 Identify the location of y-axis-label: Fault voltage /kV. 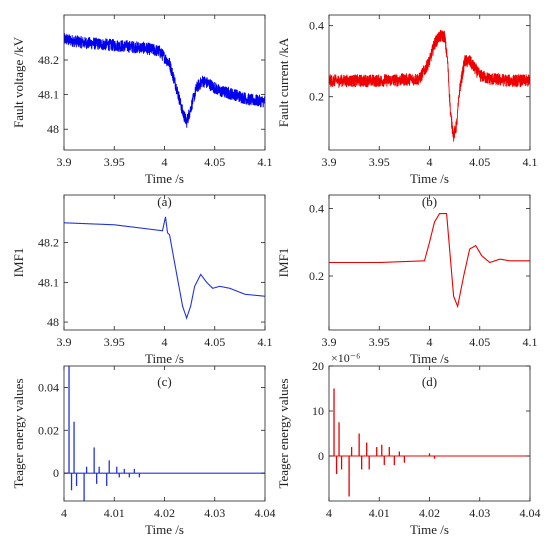
(18, 82).